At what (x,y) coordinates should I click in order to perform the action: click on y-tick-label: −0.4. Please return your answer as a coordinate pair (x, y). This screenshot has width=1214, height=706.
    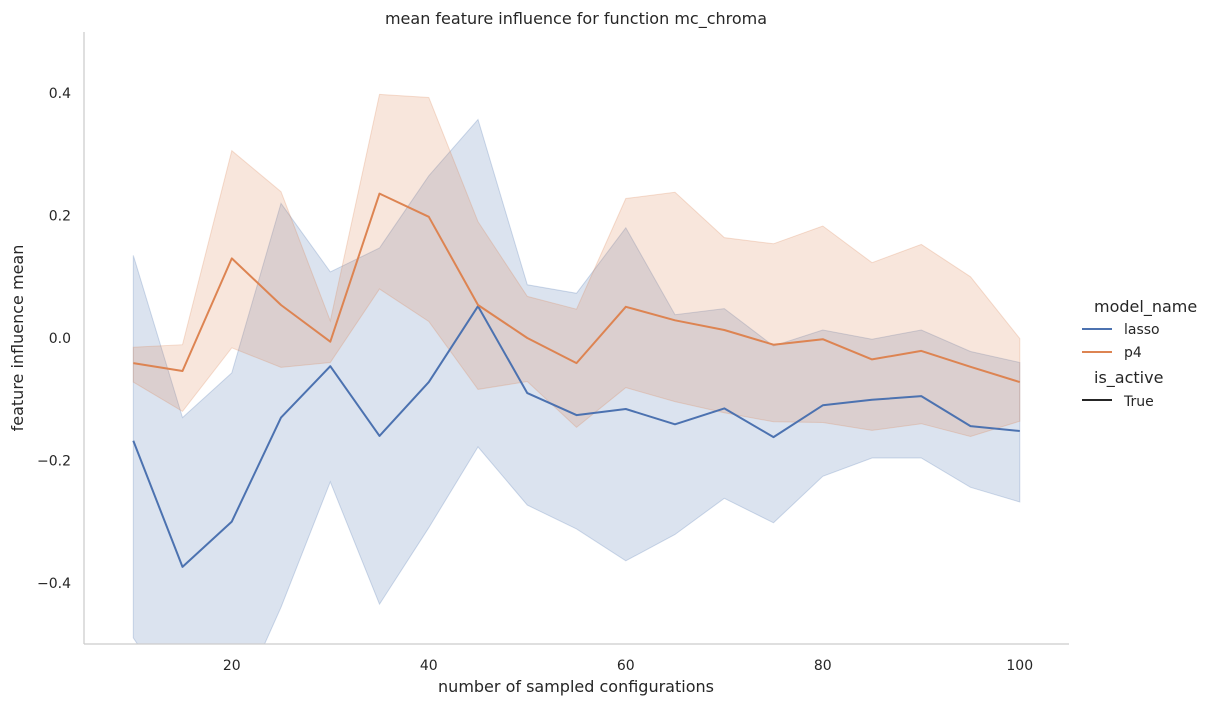
    Looking at the image, I should click on (54, 584).